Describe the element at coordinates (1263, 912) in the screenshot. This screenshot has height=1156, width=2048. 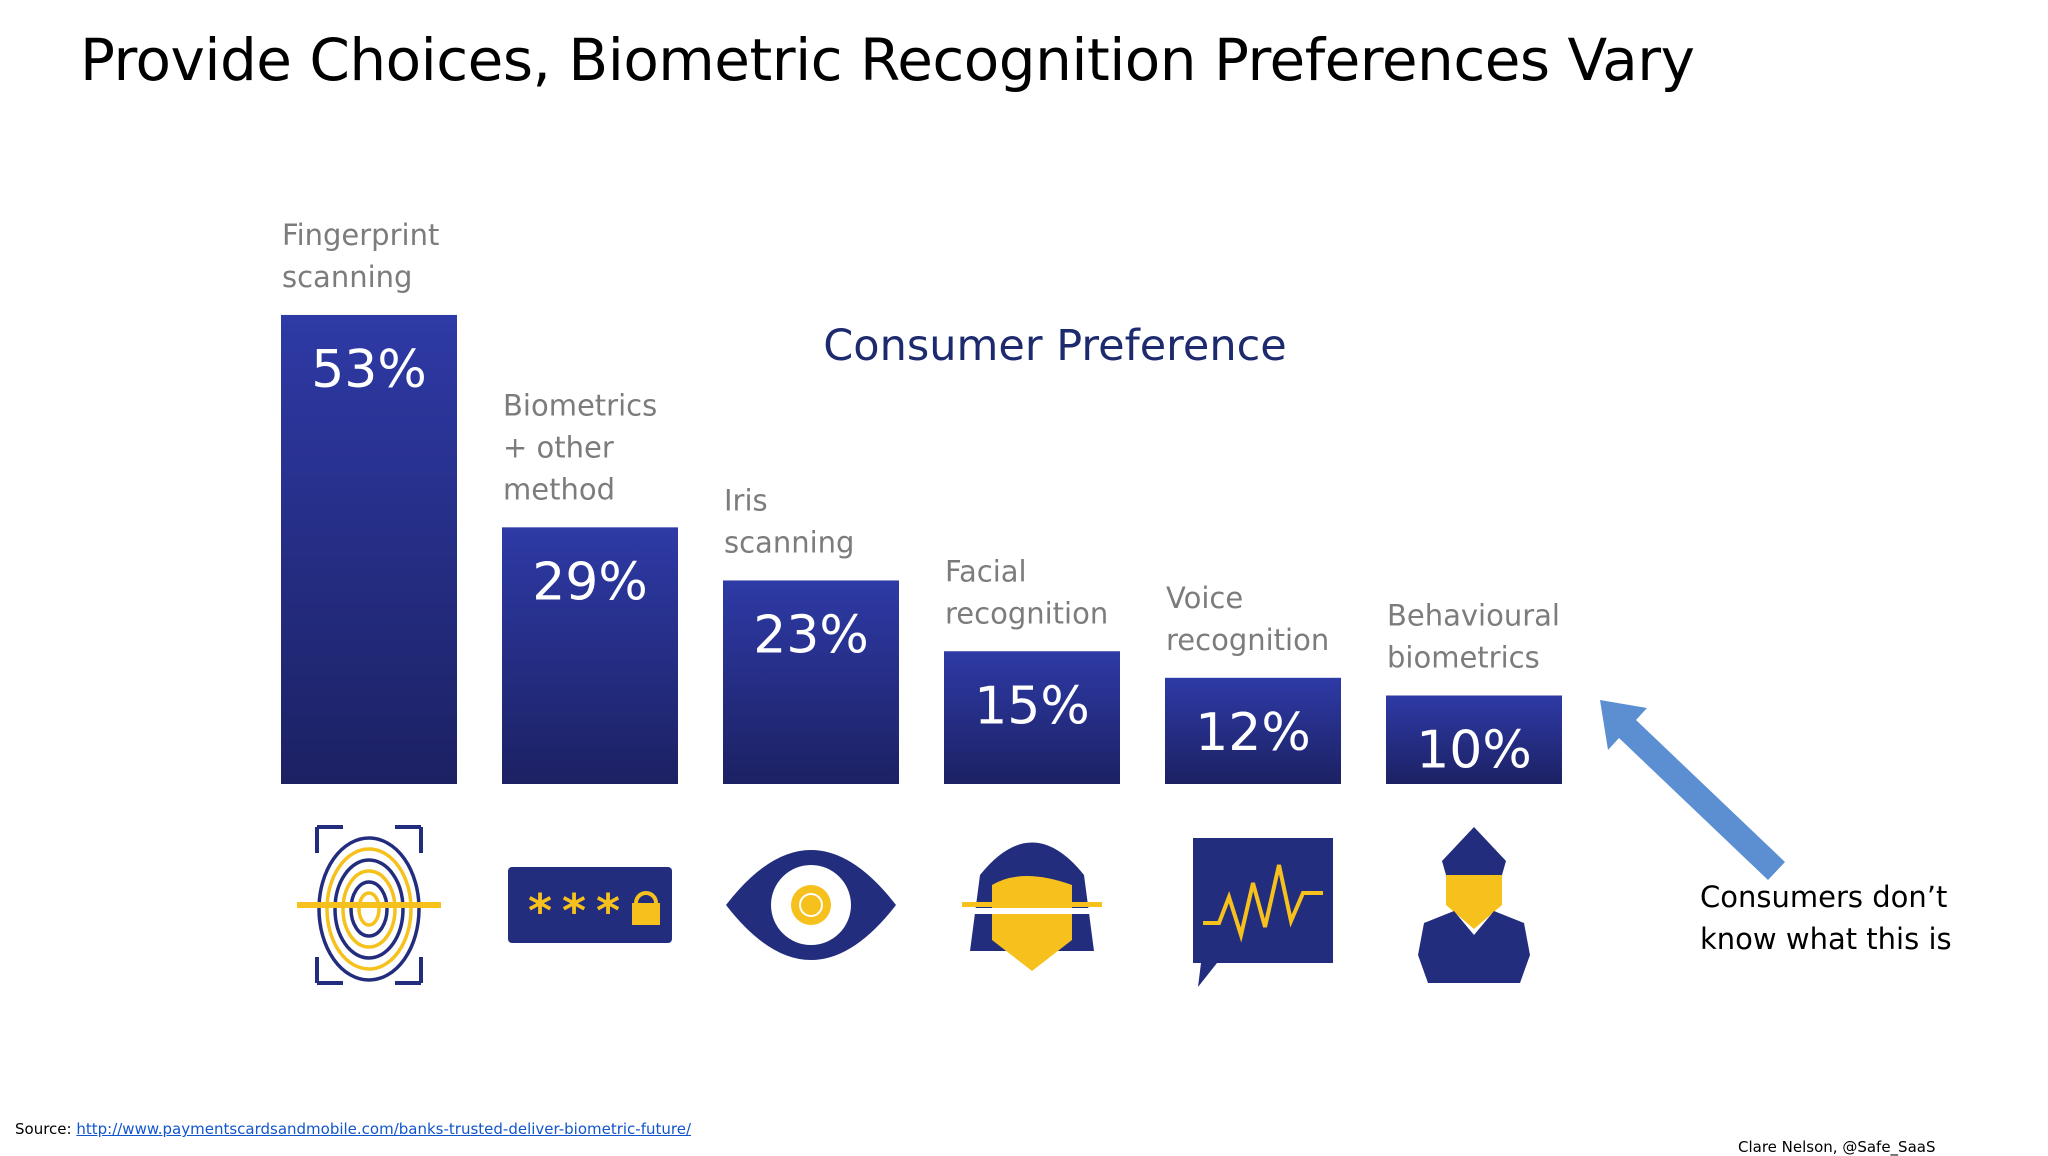
I see `voice-wave-icon` at that location.